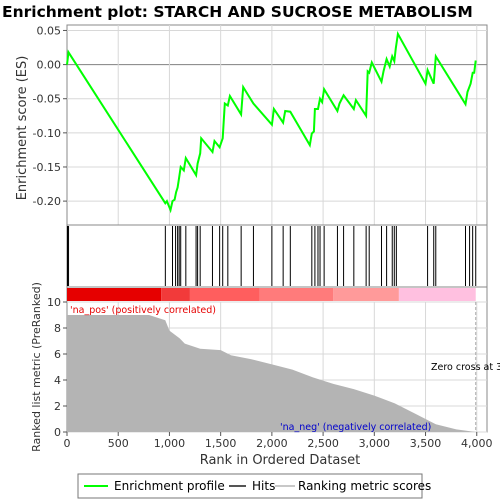 This screenshot has height=500, width=500. What do you see at coordinates (375, 443) in the screenshot?
I see `ranked-x-tick-label: 3,000` at bounding box center [375, 443].